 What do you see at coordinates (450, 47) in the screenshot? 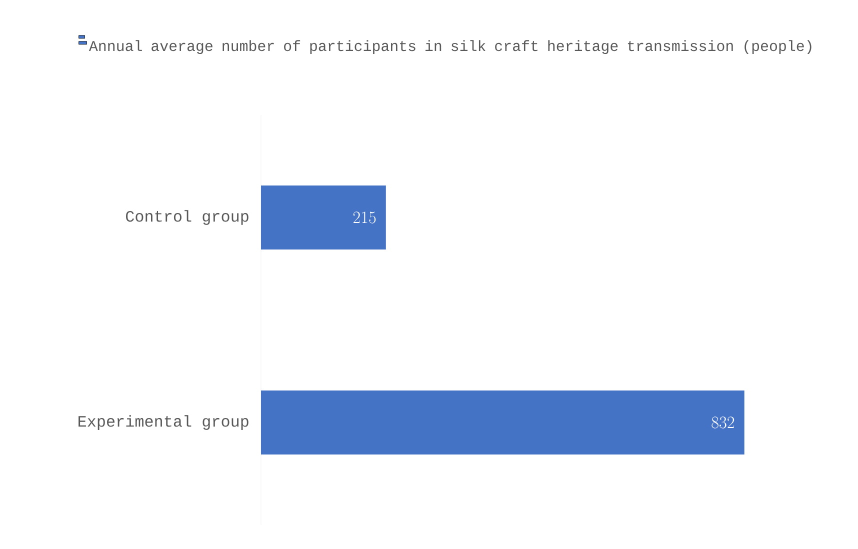
I see `legend-label: Annual average number of participants in silk craft heritage transmission (people)` at bounding box center [450, 47].